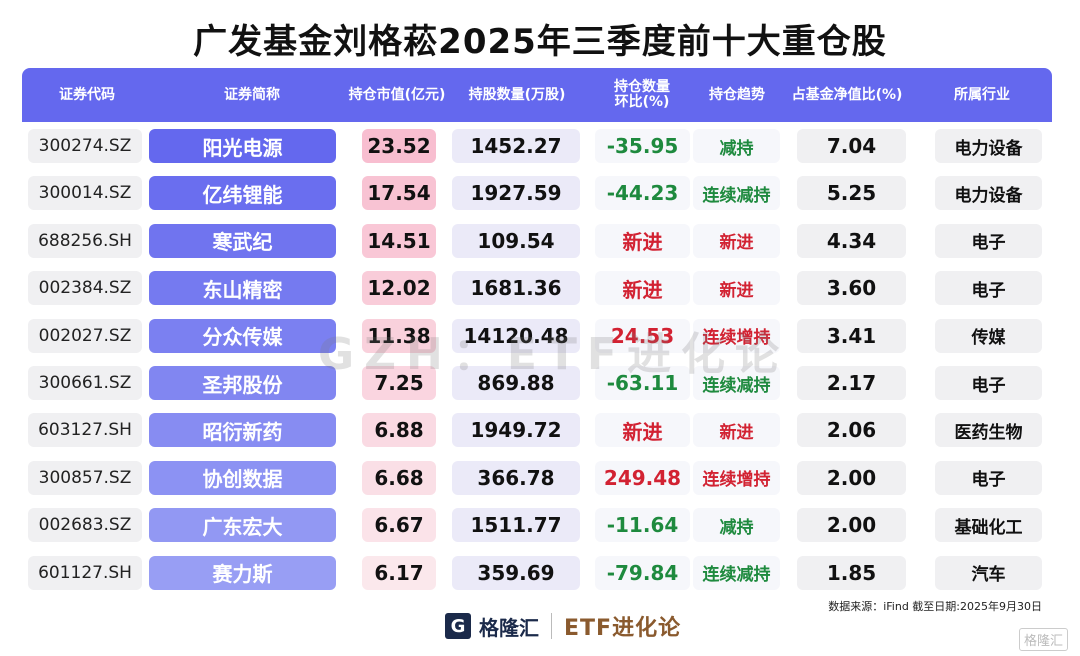 Image resolution: width=1080 pixels, height=656 pixels. Describe the element at coordinates (988, 572) in the screenshot. I see `cell-industry: 汽车` at that location.